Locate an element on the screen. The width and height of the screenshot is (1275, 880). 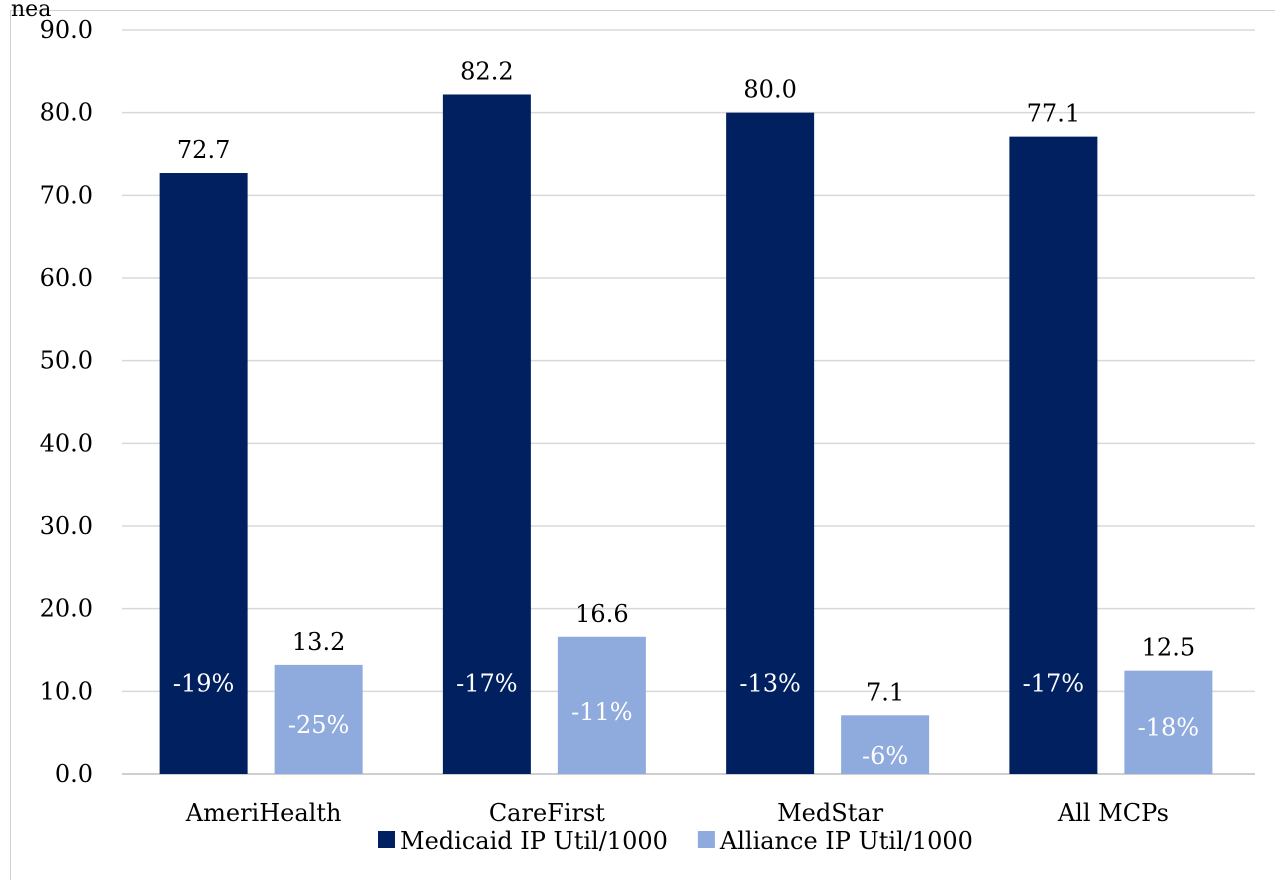
y-tick-label: 20.0 is located at coordinates (66, 609).